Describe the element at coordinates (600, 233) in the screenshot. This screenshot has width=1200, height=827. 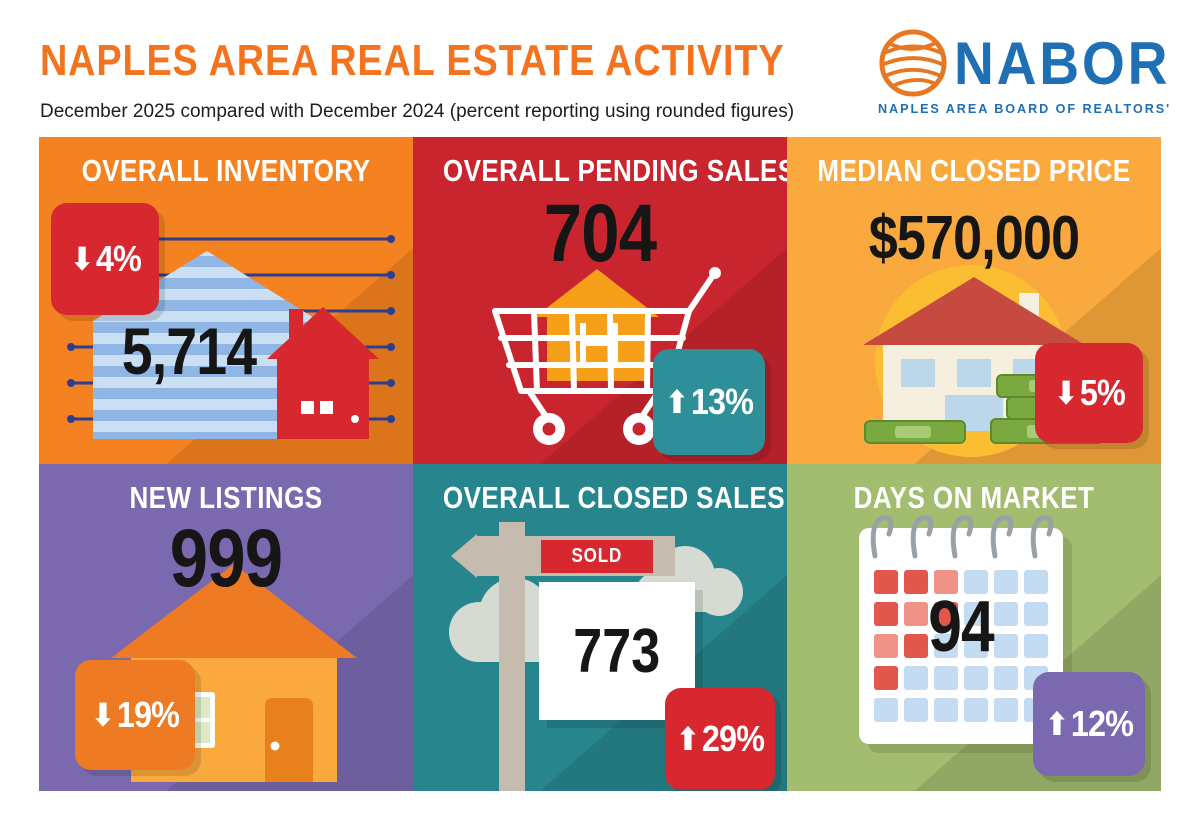
I see `stat-value: 704` at that location.